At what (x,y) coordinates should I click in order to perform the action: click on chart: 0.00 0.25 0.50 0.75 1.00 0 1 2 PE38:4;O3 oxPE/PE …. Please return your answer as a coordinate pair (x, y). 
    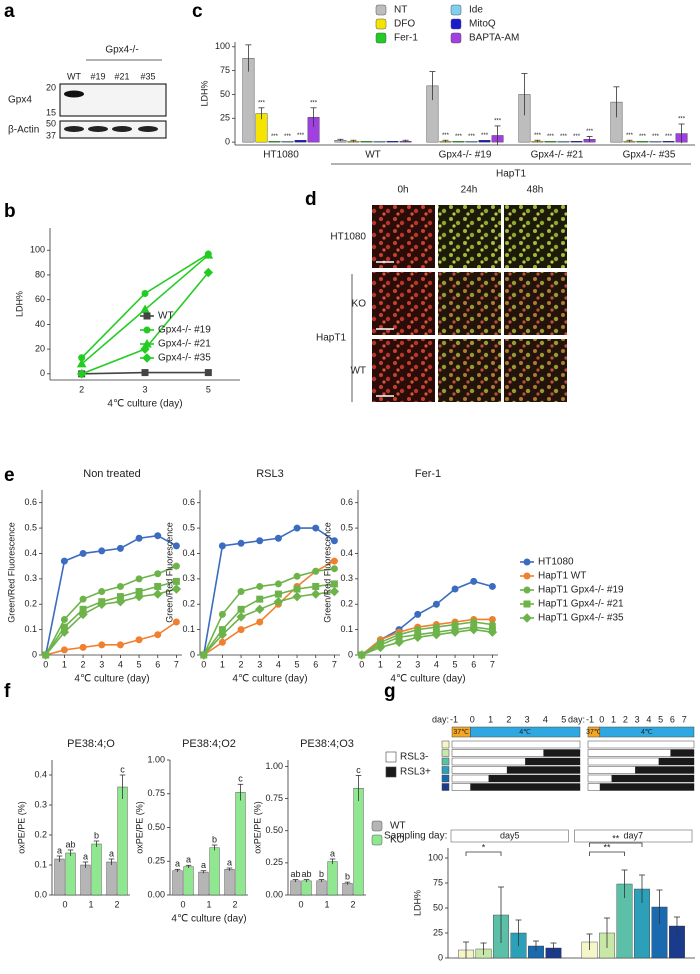
    Looking at the image, I should click on (328, 823).